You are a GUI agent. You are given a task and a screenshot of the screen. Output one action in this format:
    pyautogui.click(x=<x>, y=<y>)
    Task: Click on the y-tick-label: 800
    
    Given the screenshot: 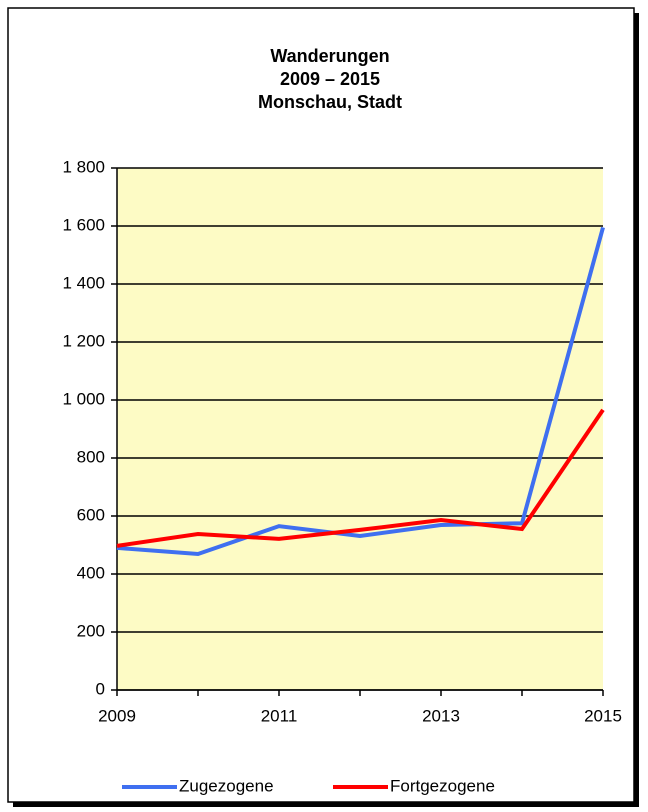 What is the action you would take?
    pyautogui.click(x=91, y=456)
    